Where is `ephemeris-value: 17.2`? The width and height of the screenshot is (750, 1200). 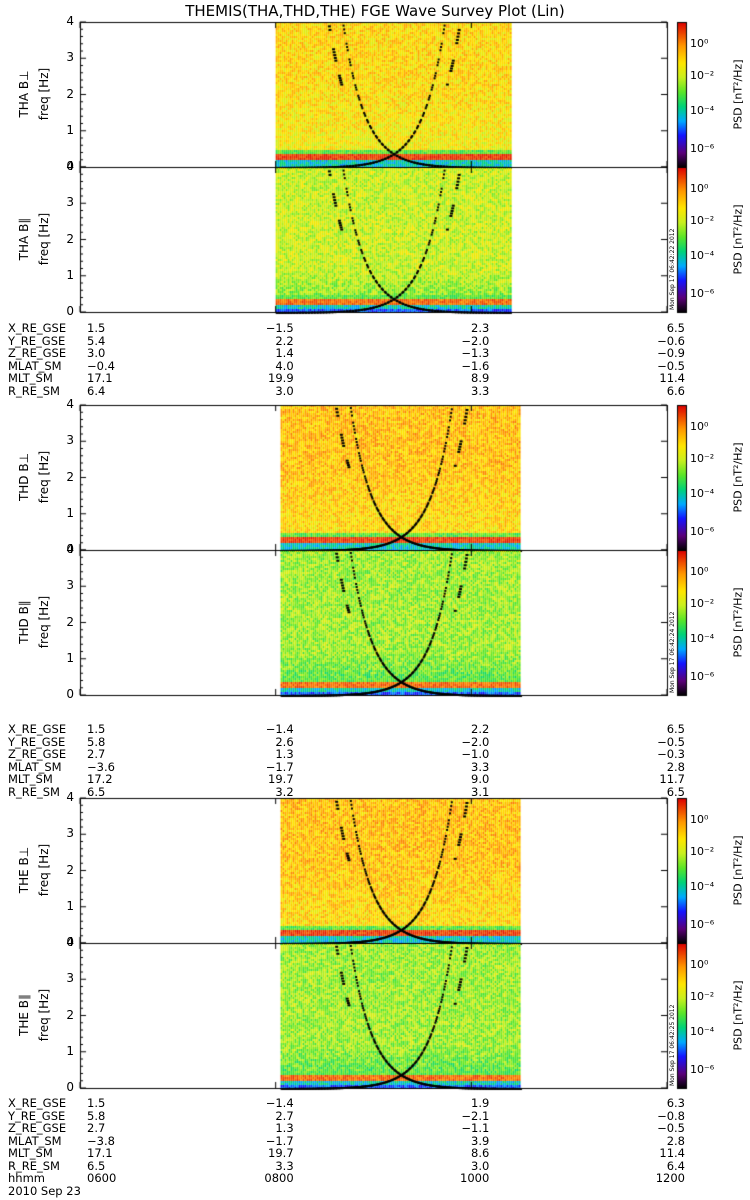 ephemeris-value: 17.2 is located at coordinates (100, 779).